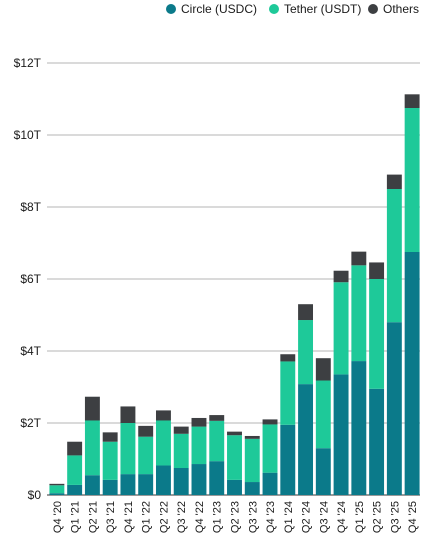 This screenshot has width=431, height=541. Describe the element at coordinates (413, 517) in the screenshot. I see `x-tick-label: Q4 '25` at that location.